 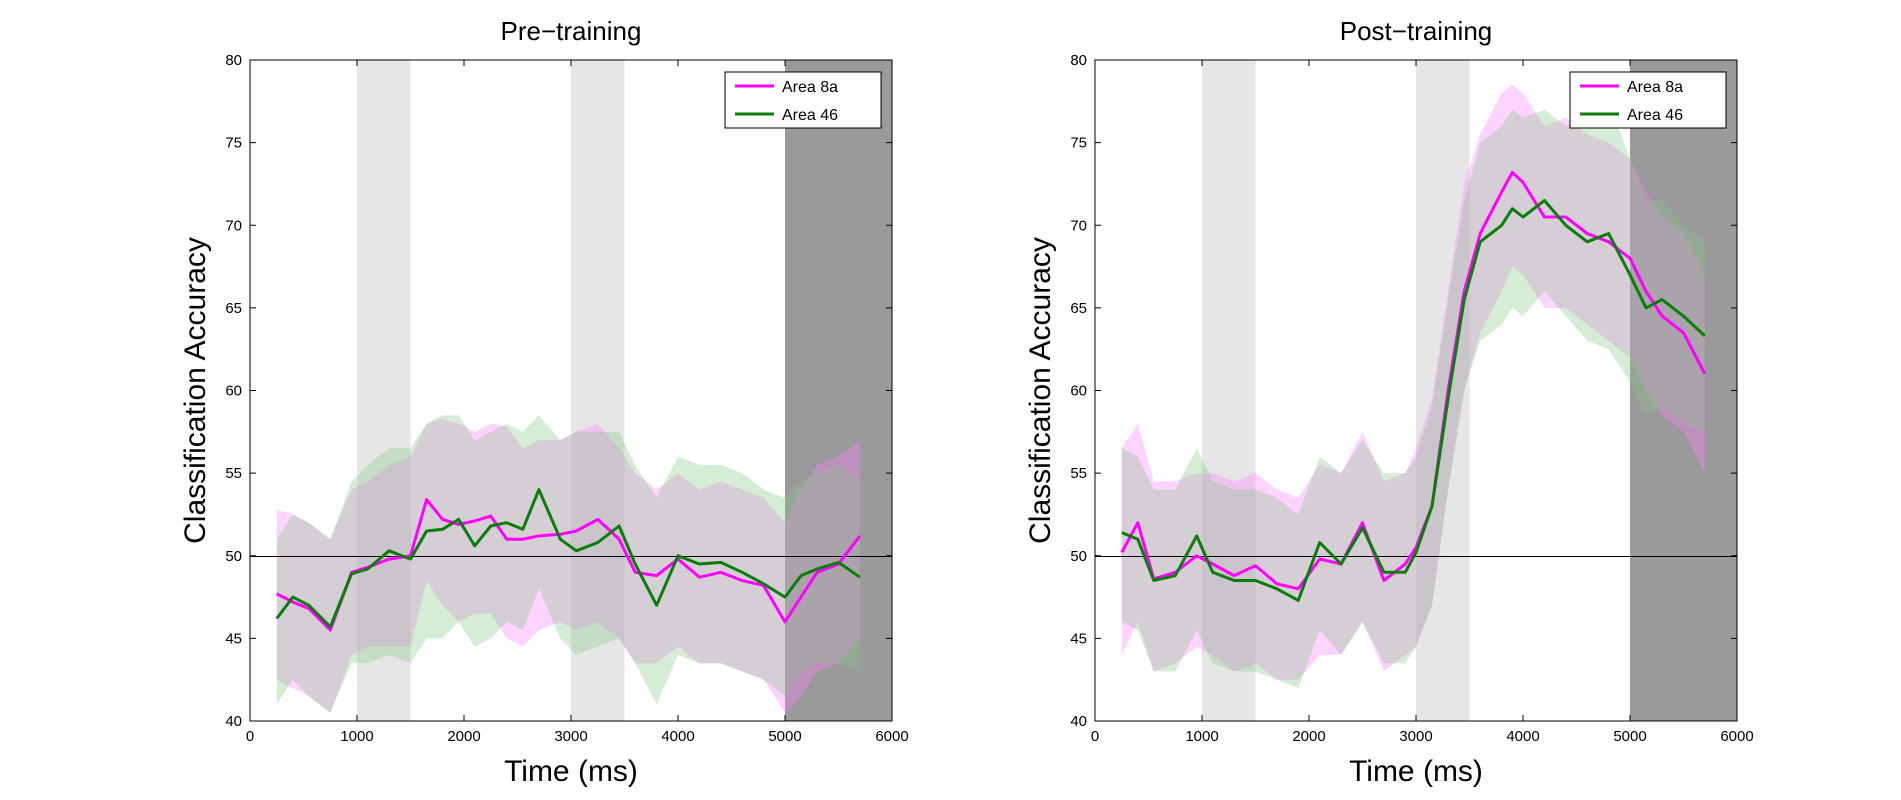 I want to click on series-line-layer, so click(x=568, y=560).